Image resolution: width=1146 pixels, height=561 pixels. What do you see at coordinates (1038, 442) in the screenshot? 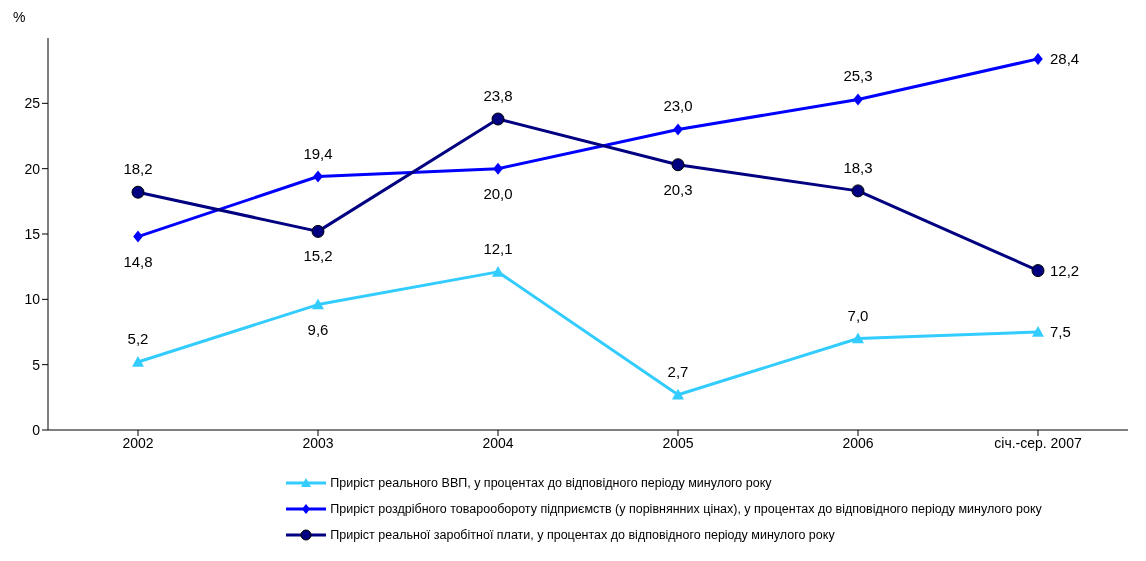
I see `x-tick-label: січ.-сер. 2007` at bounding box center [1038, 442].